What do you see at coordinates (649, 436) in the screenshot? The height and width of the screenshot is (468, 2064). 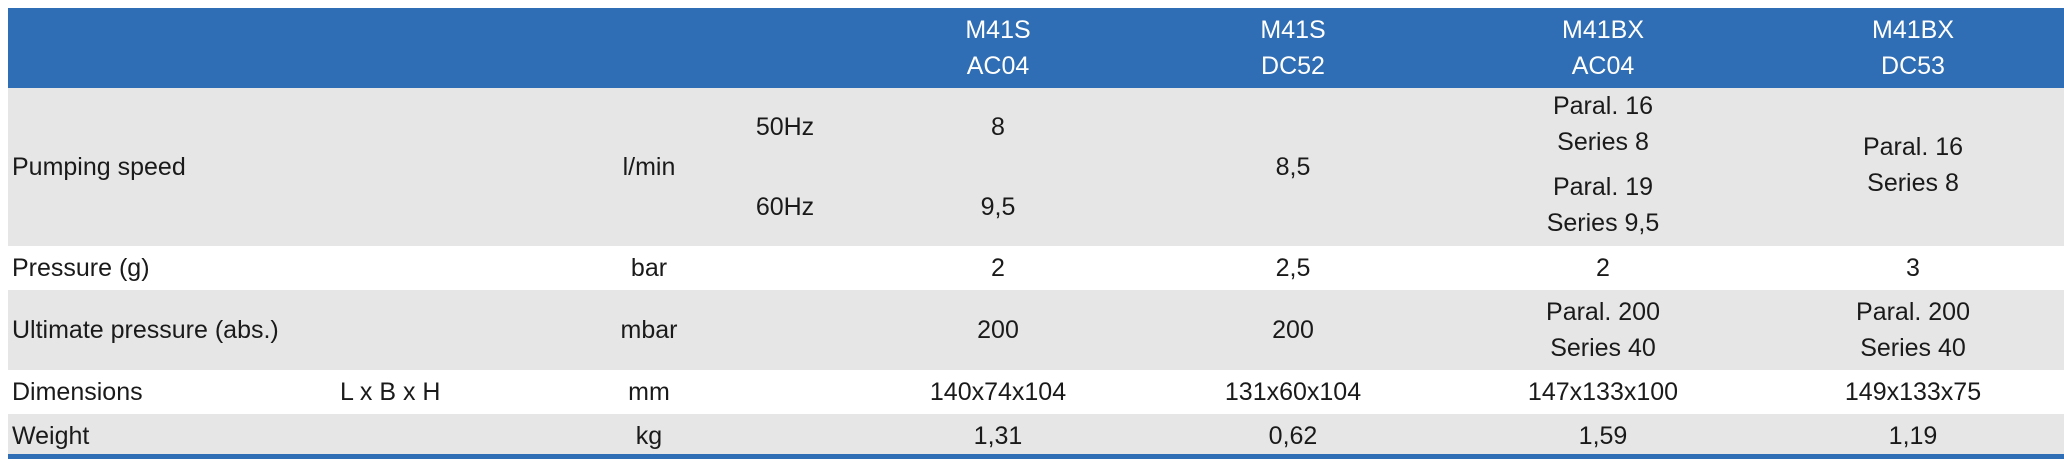 I see `unit-weight: kg` at bounding box center [649, 436].